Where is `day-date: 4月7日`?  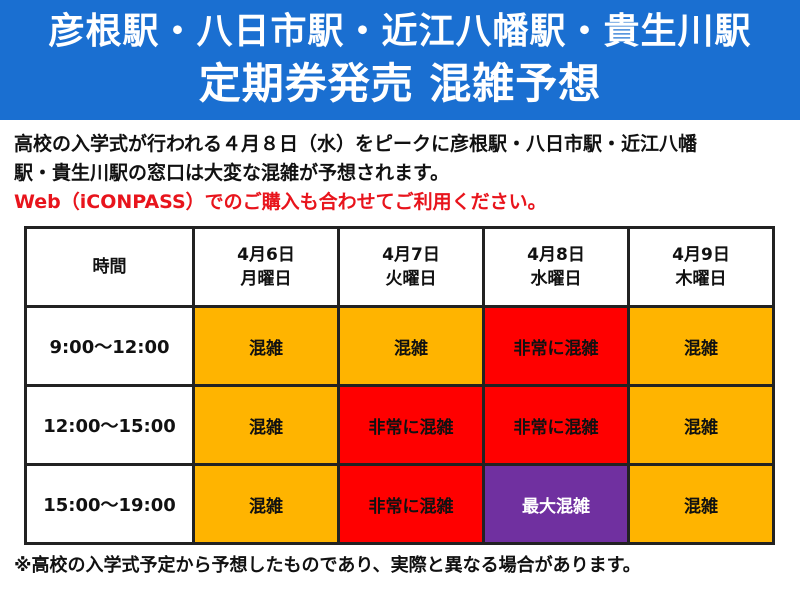 day-date: 4月7日 is located at coordinates (411, 255).